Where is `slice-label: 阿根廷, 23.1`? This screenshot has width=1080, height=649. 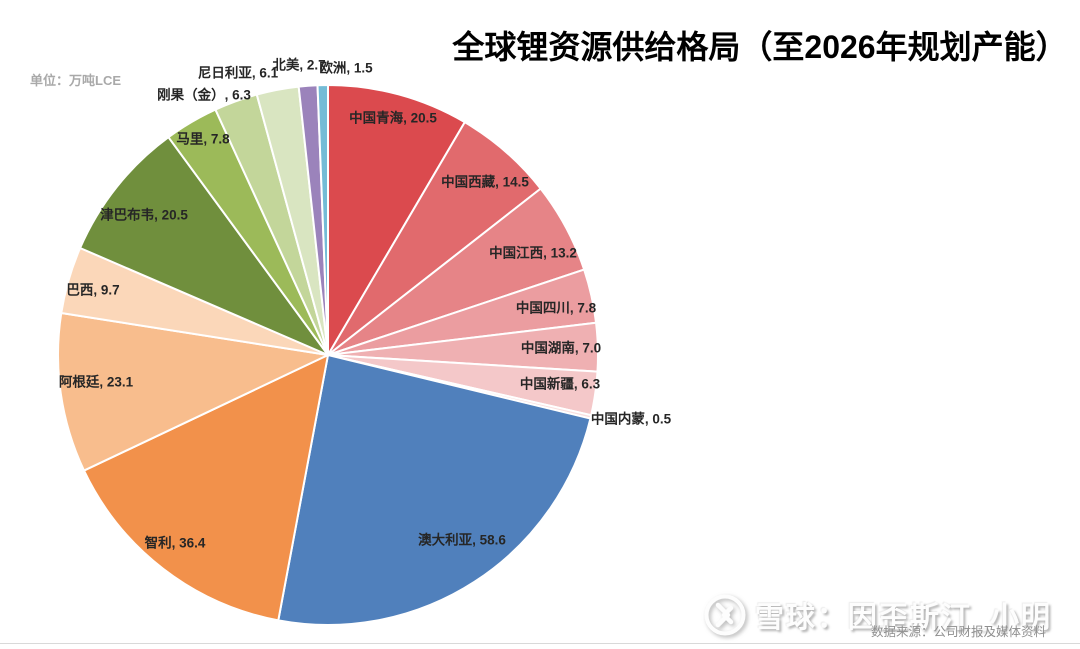 slice-label: 阿根廷, 23.1 is located at coordinates (96, 382).